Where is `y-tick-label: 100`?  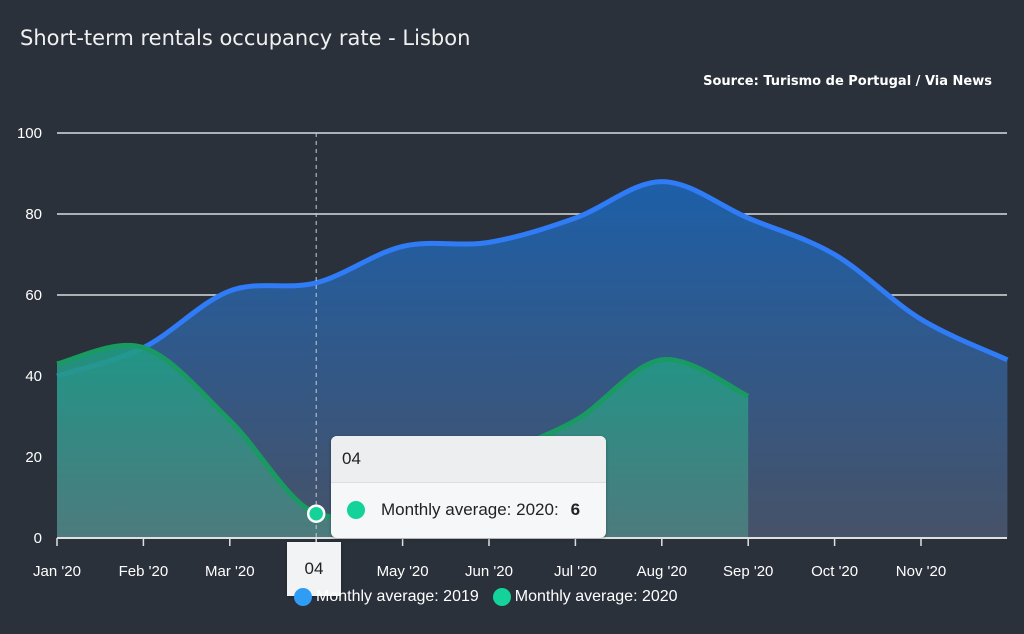 y-tick-label: 100 is located at coordinates (29, 133).